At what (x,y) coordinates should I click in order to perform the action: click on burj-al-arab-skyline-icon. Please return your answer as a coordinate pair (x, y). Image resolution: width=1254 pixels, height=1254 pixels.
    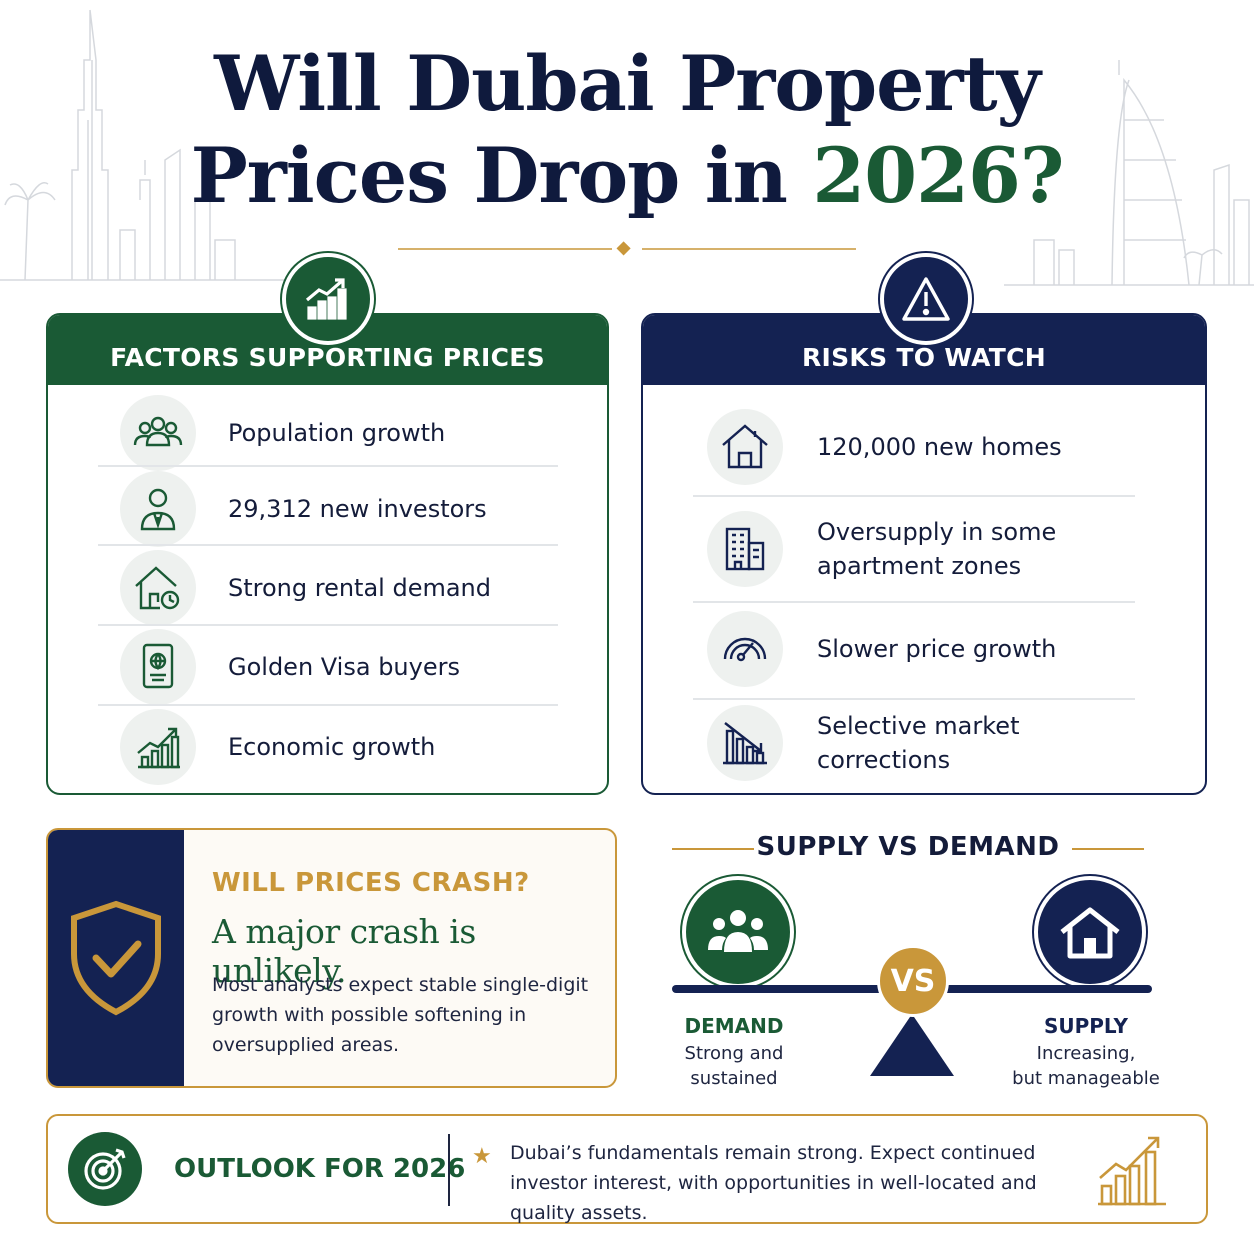
    Looking at the image, I should click on (1129, 173).